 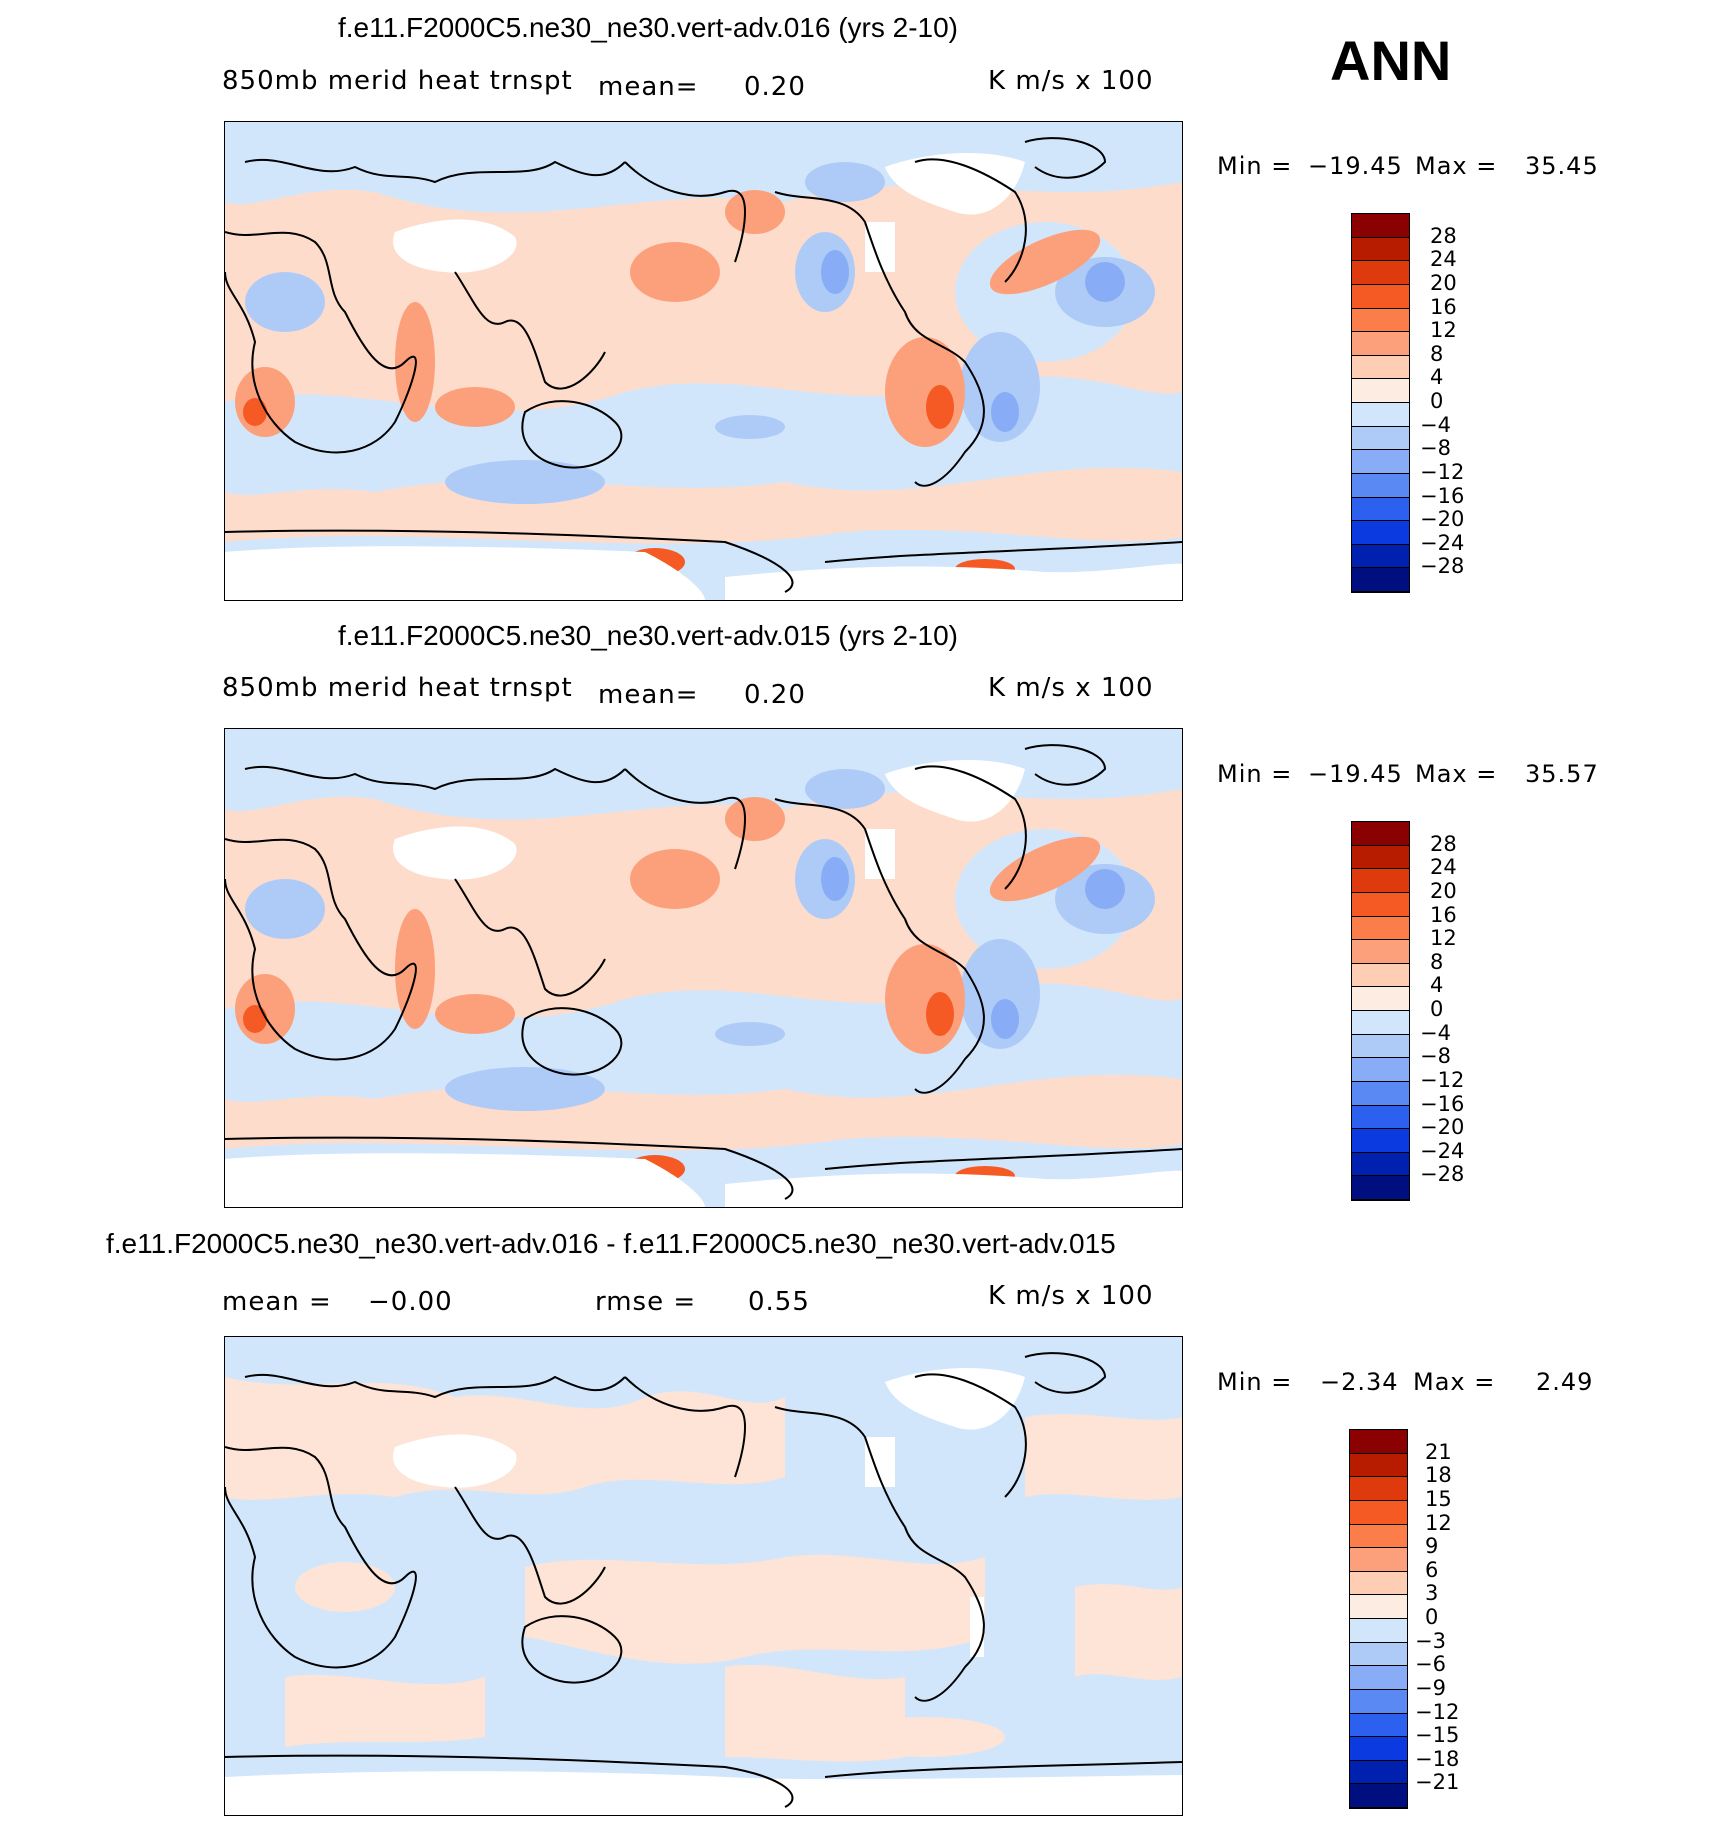 What do you see at coordinates (1437, 1735) in the screenshot?
I see `colorbar-level-label: −15` at bounding box center [1437, 1735].